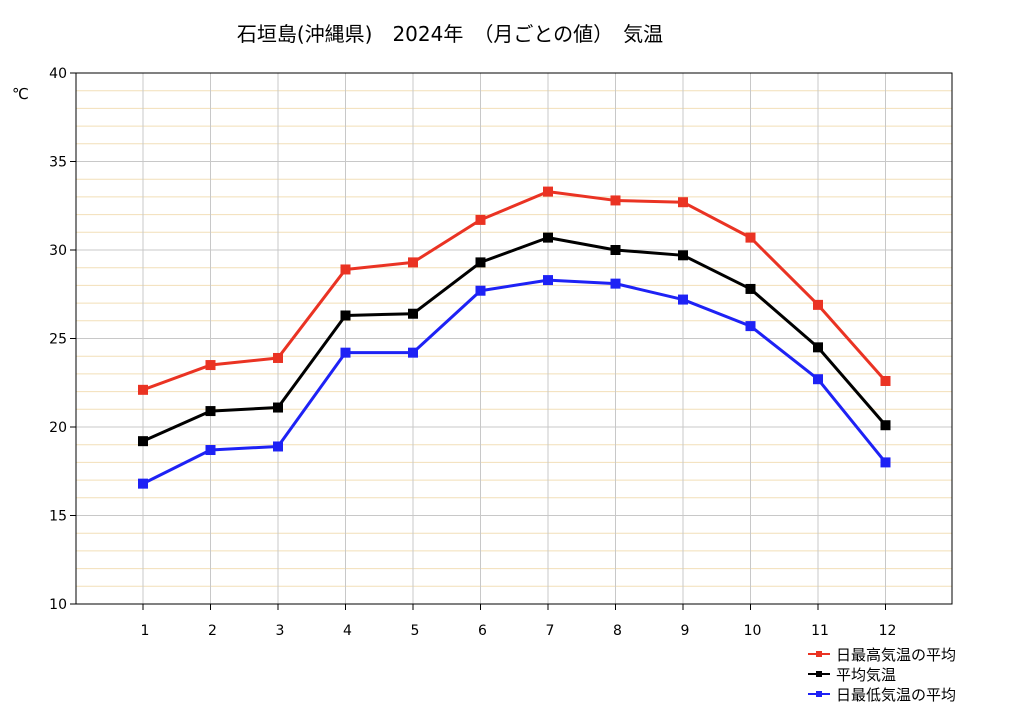  What do you see at coordinates (347, 631) in the screenshot?
I see `x-tick-label: 4` at bounding box center [347, 631].